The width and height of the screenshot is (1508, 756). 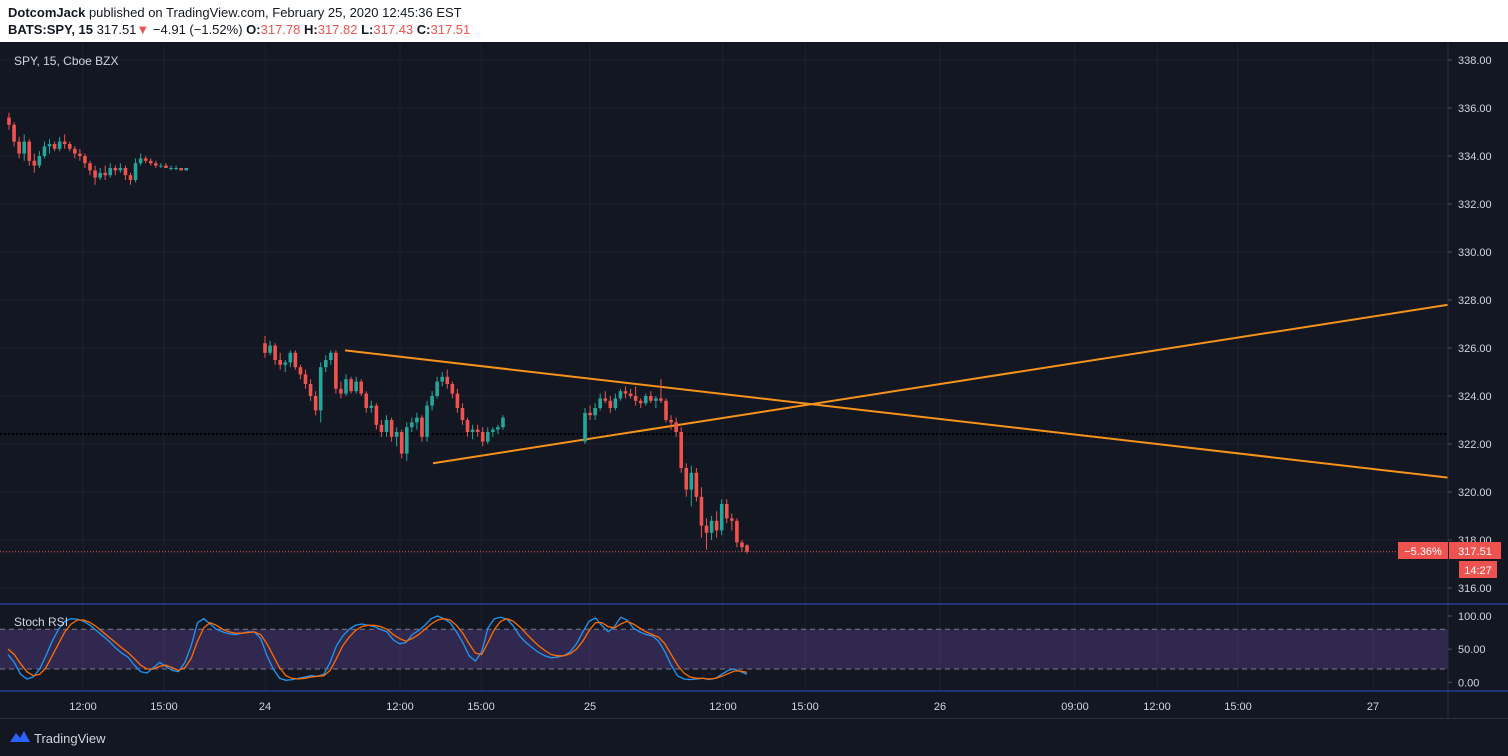 I want to click on open-label: O:, so click(x=253, y=29).